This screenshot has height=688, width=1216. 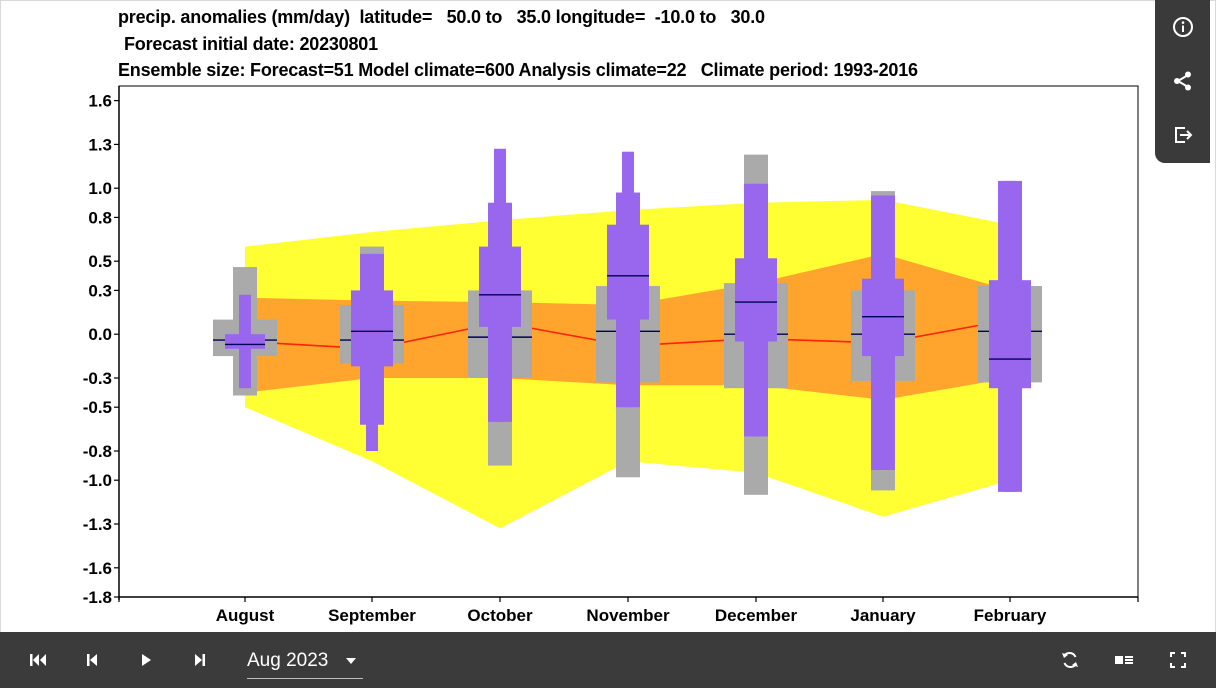 I want to click on x-tick-label: November, so click(x=628, y=615).